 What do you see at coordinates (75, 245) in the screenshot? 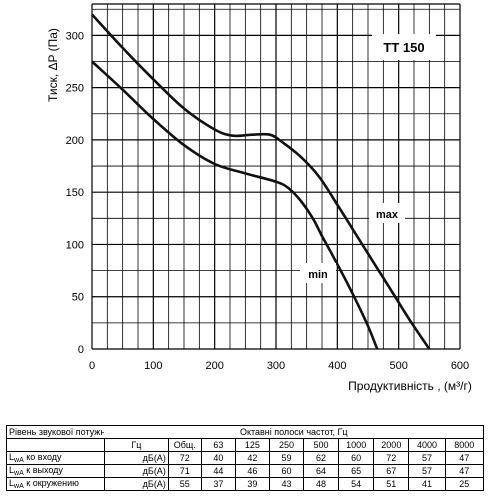
I see `y-tick-label: 100` at bounding box center [75, 245].